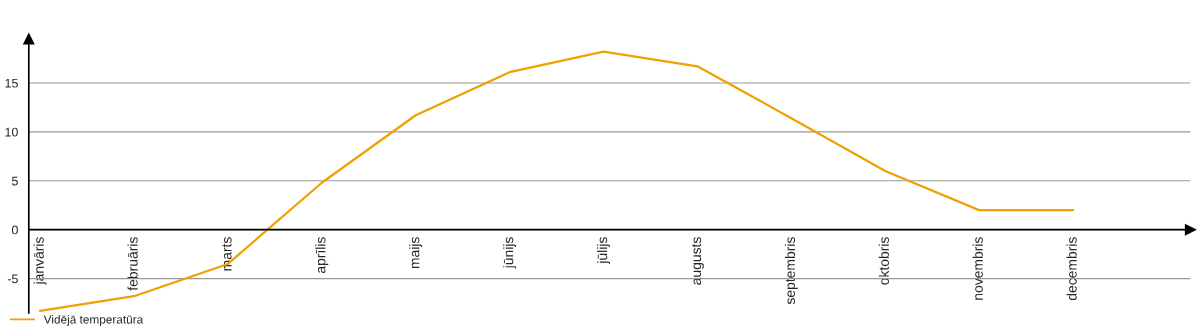  What do you see at coordinates (93, 320) in the screenshot?
I see `series-label: Vidējā temperatūra` at bounding box center [93, 320].